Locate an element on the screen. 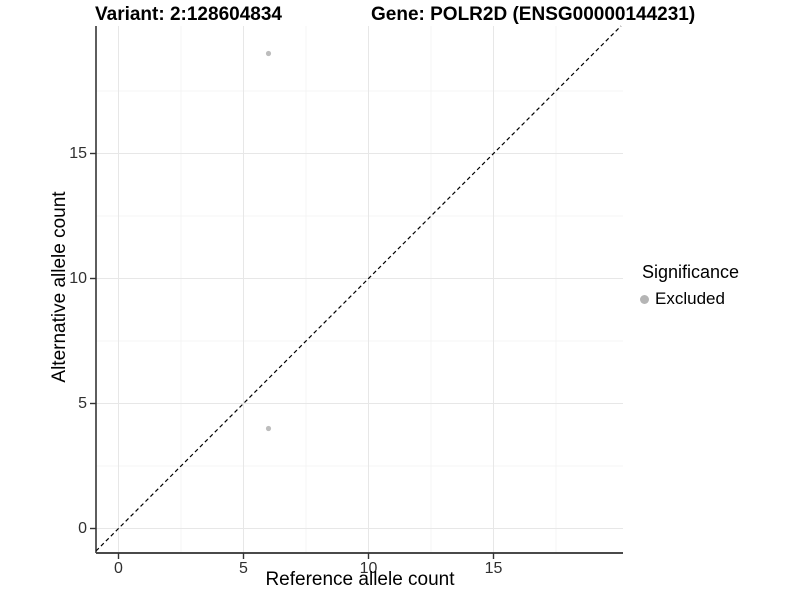 This screenshot has width=800, height=600. legend-item-label: Excluded is located at coordinates (690, 298).